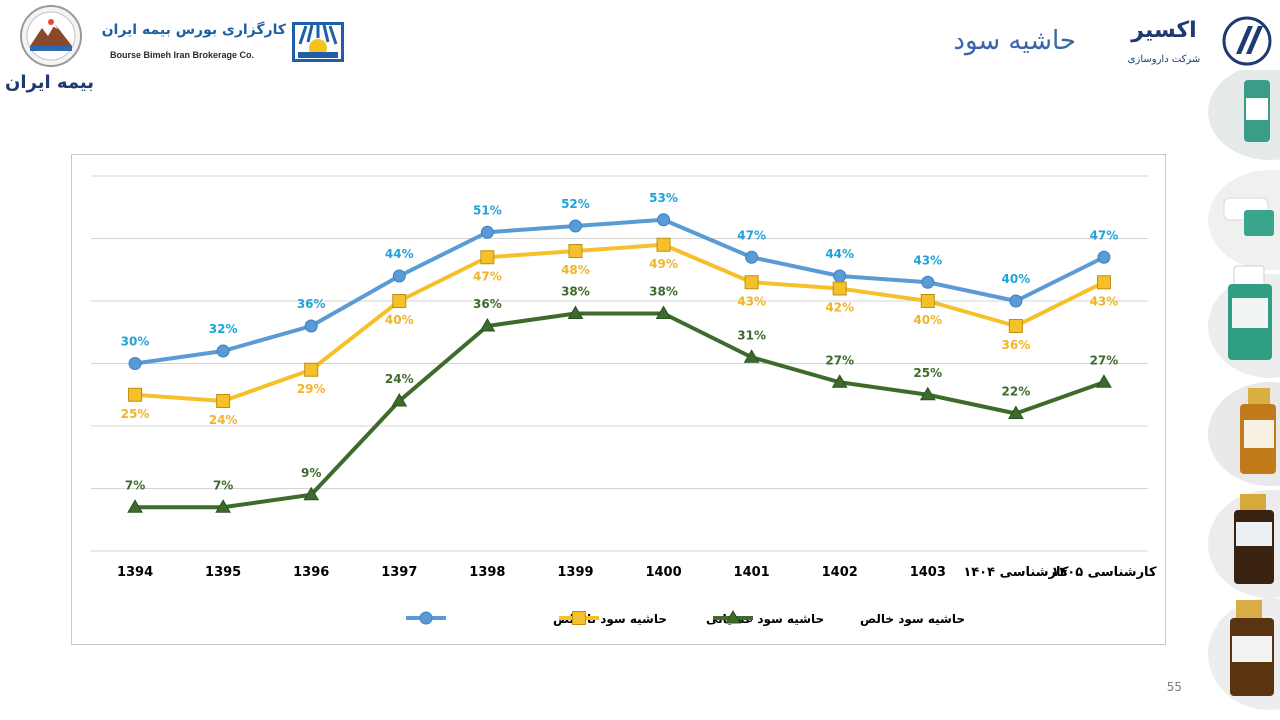 This screenshot has width=1280, height=720. What do you see at coordinates (399, 572) in the screenshot?
I see `x-tick-label: 1397` at bounding box center [399, 572].